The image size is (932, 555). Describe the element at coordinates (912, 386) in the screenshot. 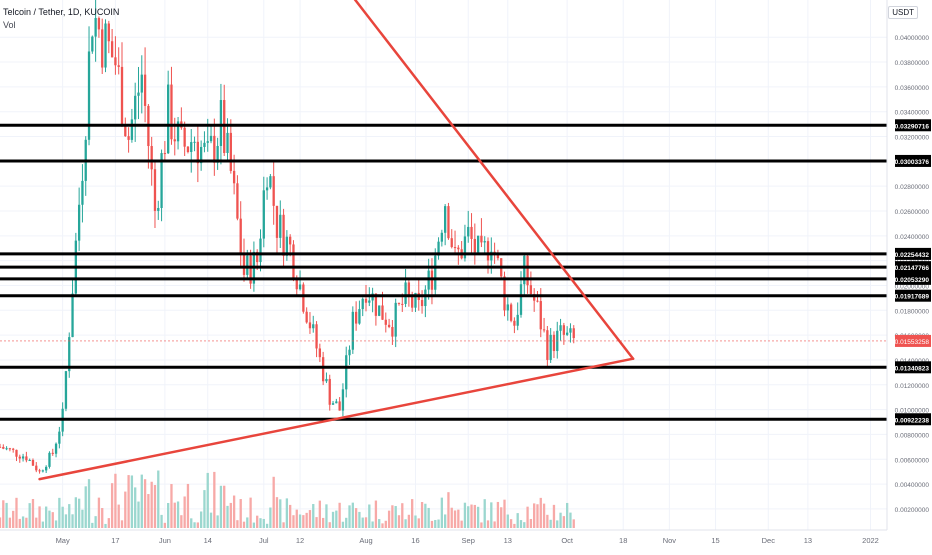

I see `y-tick-label: 0.01200000` at that location.